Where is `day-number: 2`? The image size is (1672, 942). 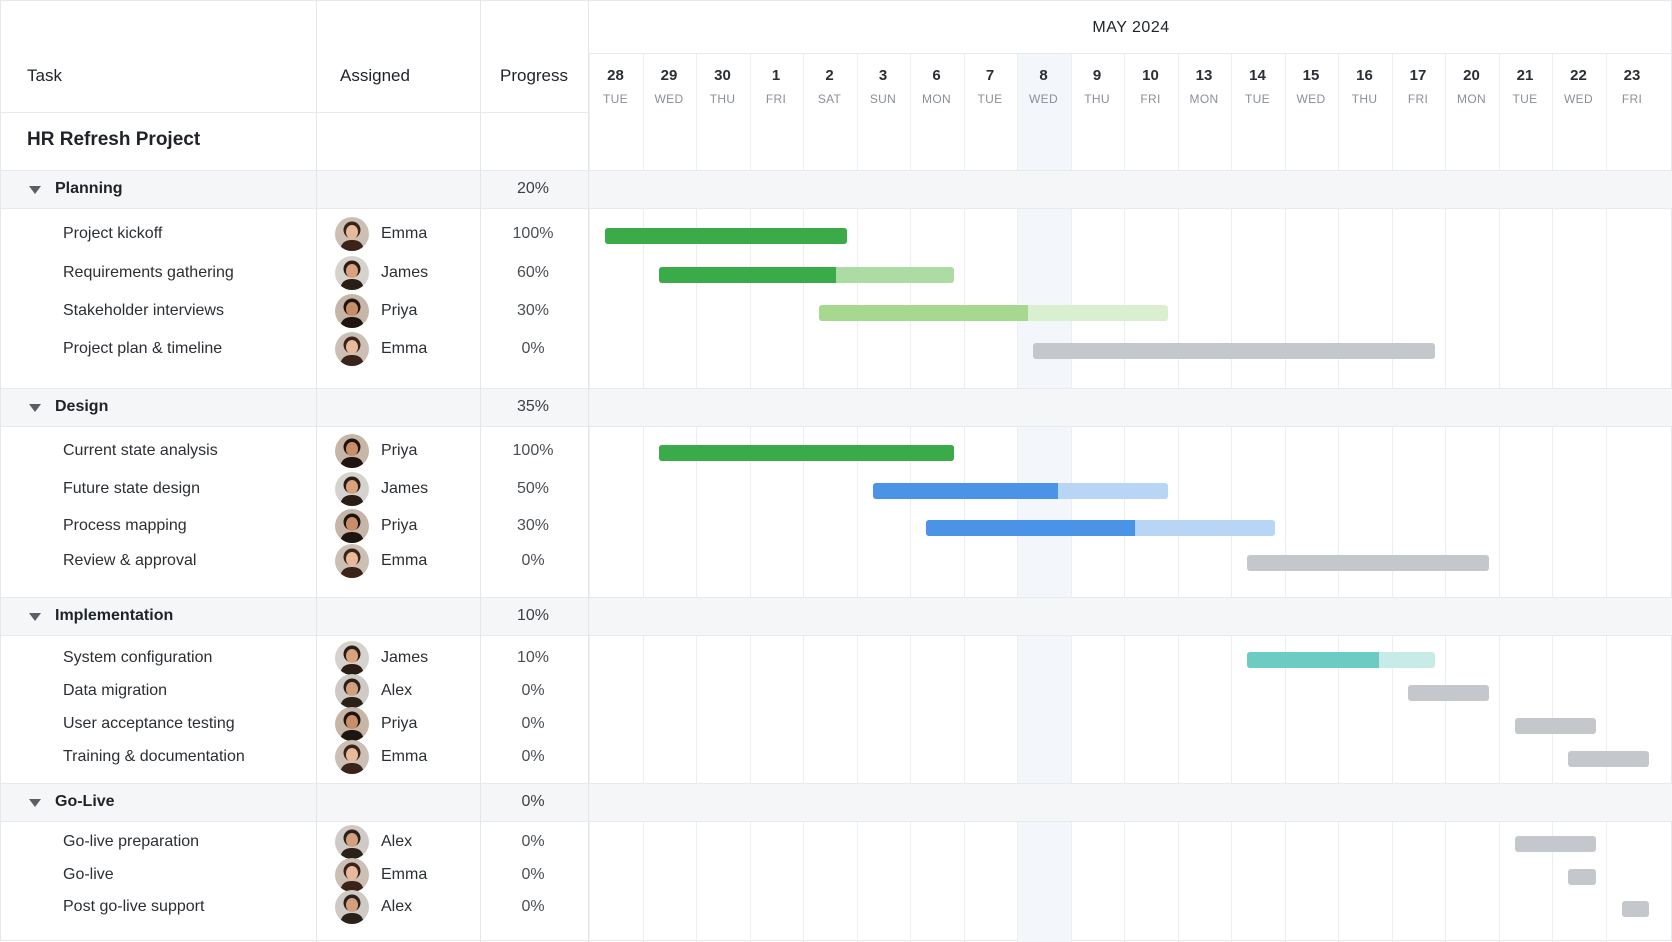
day-number: 2 is located at coordinates (829, 75).